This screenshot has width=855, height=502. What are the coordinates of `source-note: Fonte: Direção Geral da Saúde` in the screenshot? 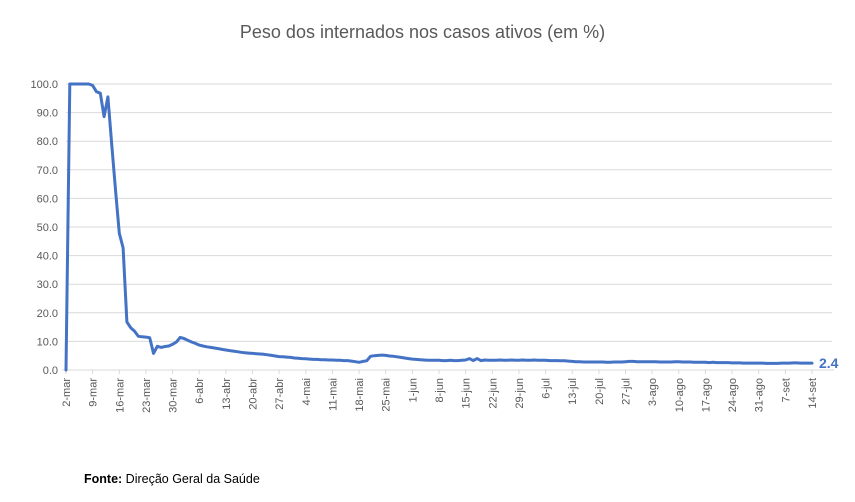 It's located at (172, 479).